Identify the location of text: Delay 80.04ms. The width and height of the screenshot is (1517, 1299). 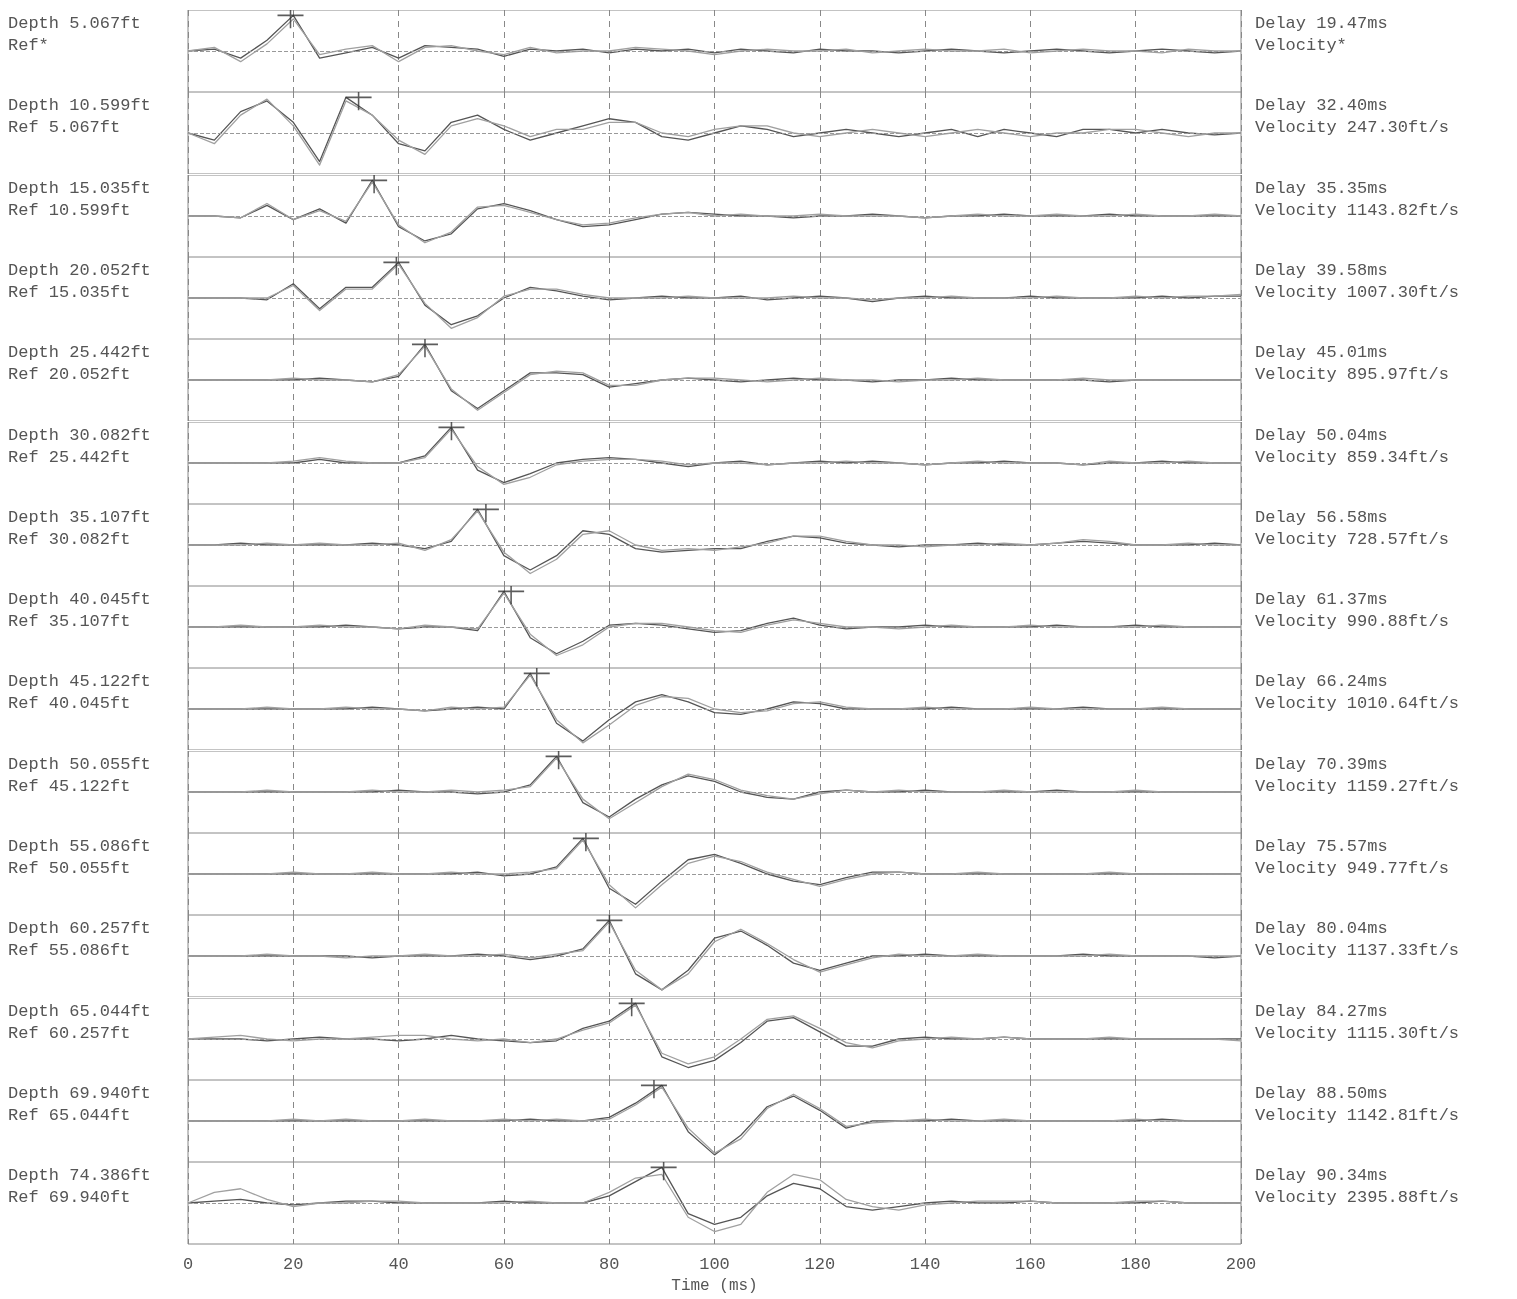
(1321, 929).